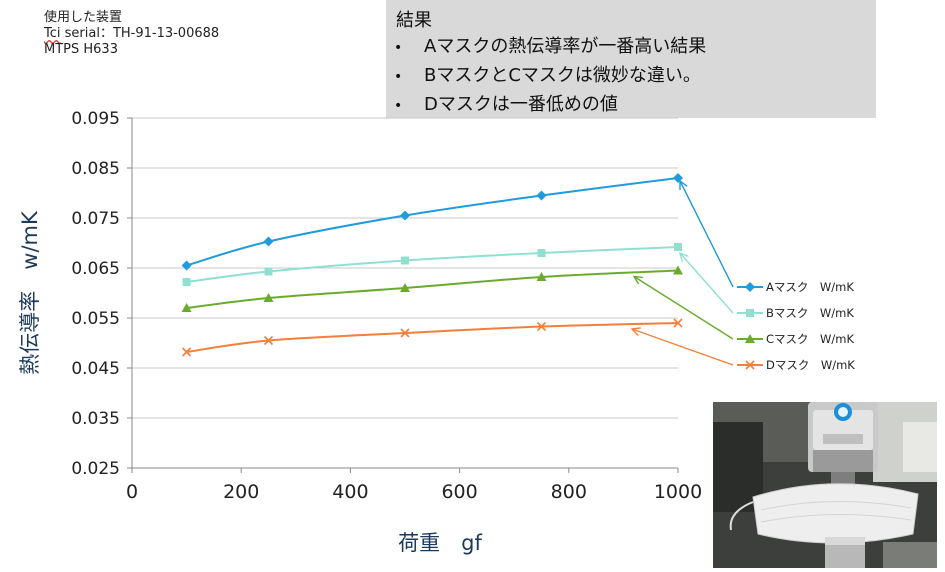 This screenshot has height=572, width=945. What do you see at coordinates (810, 287) in the screenshot?
I see `legend-label: Aマスク W/mK` at bounding box center [810, 287].